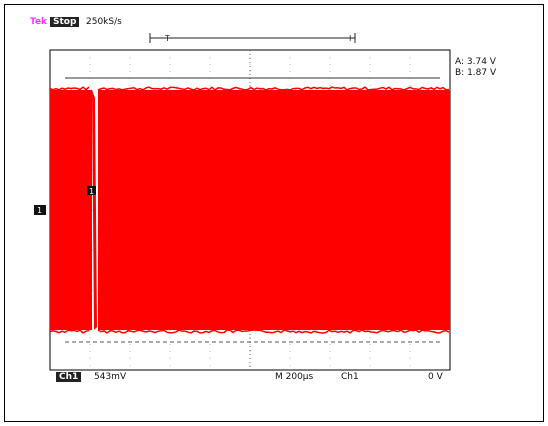  What do you see at coordinates (476, 73) in the screenshot?
I see `cursor-b-readout: B: 1.87 V` at bounding box center [476, 73].